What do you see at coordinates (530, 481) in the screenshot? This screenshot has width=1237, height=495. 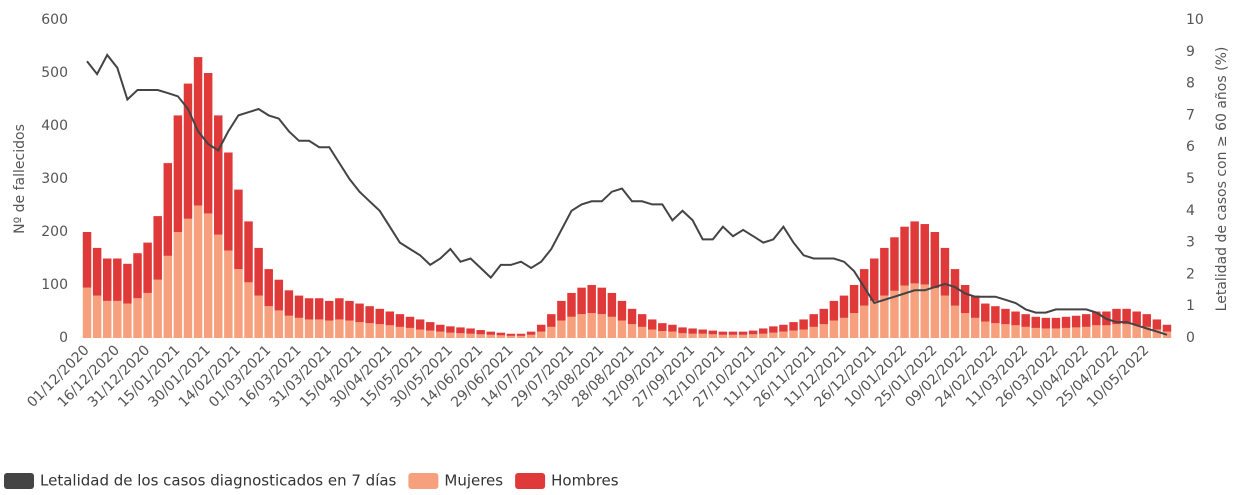 I see `legend-swatch` at bounding box center [530, 481].